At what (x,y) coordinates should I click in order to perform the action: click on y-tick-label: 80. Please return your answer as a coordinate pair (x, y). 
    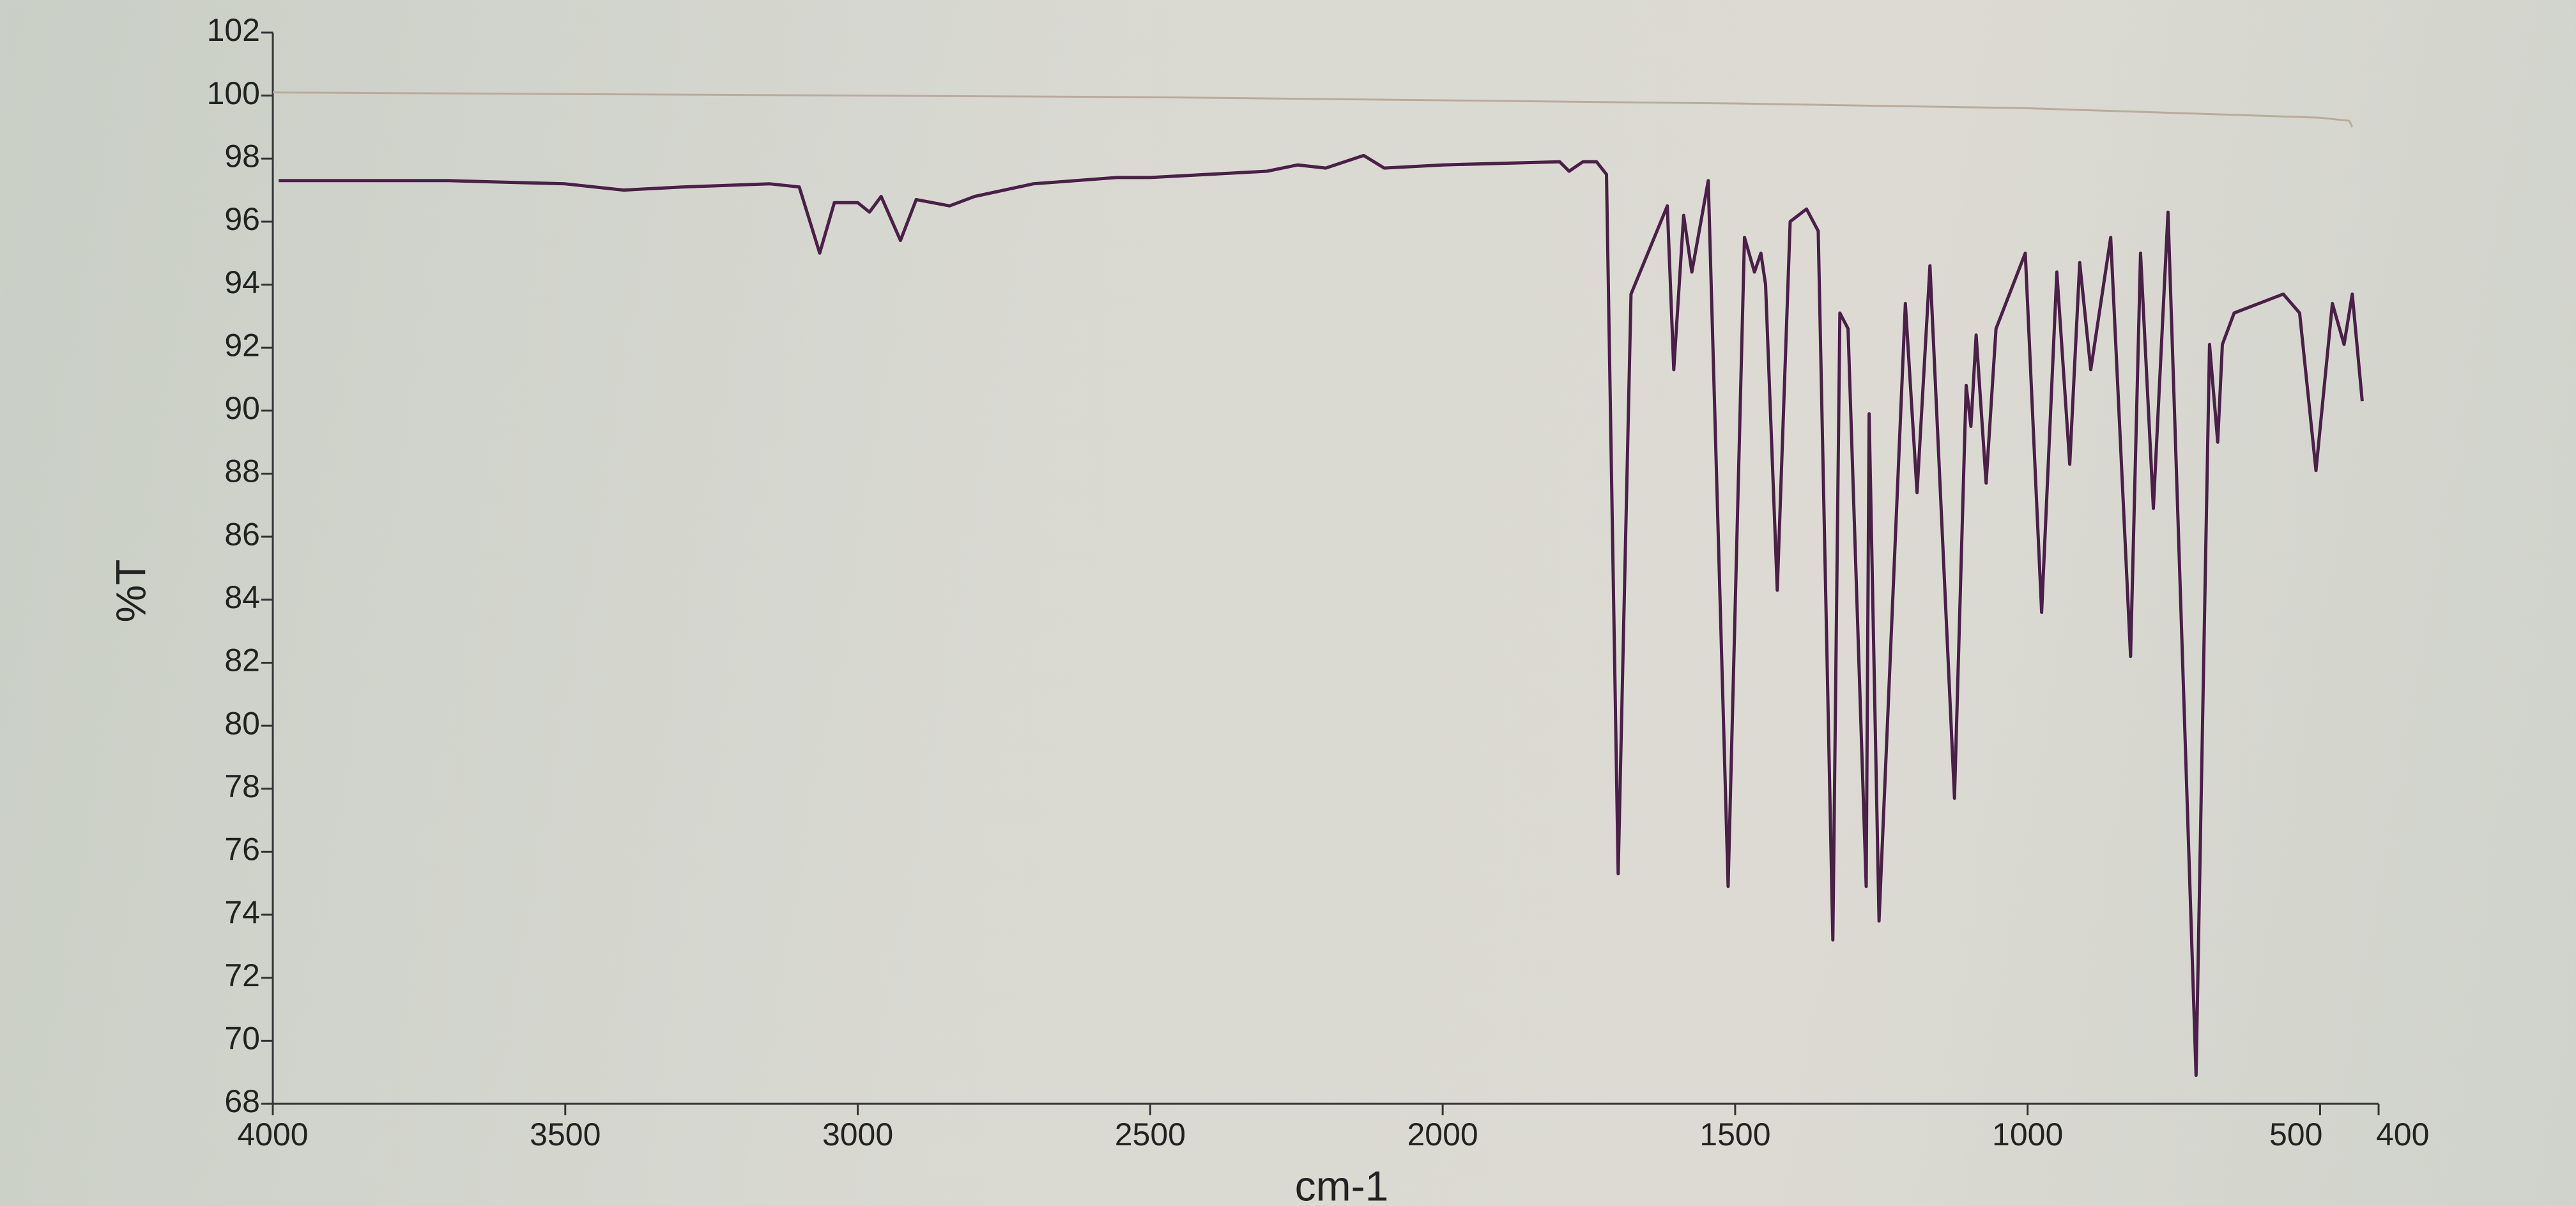
    Looking at the image, I should click on (242, 723).